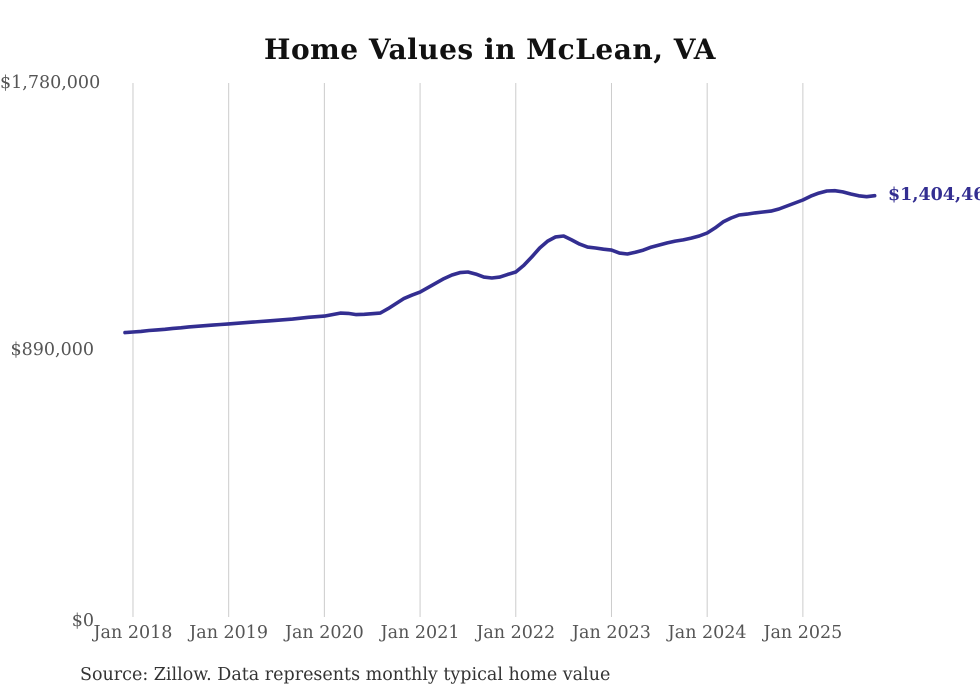 The height and width of the screenshot is (699, 980). Describe the element at coordinates (324, 633) in the screenshot. I see `x-tick-label: Jan 2020` at that location.